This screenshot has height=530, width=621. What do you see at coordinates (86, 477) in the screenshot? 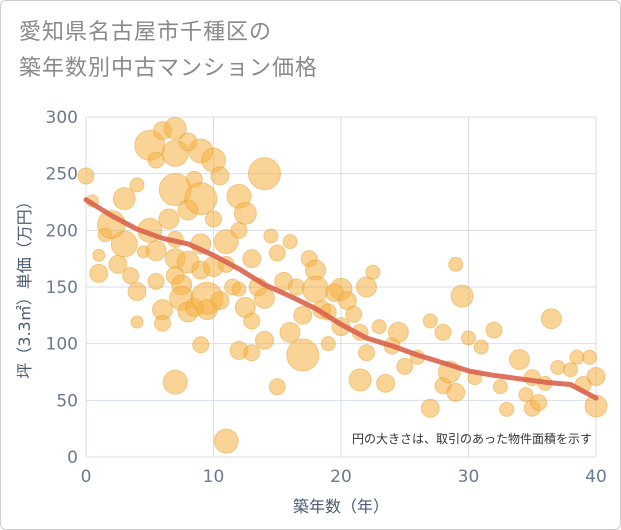
I see `x-tick-label: 0` at bounding box center [86, 477].